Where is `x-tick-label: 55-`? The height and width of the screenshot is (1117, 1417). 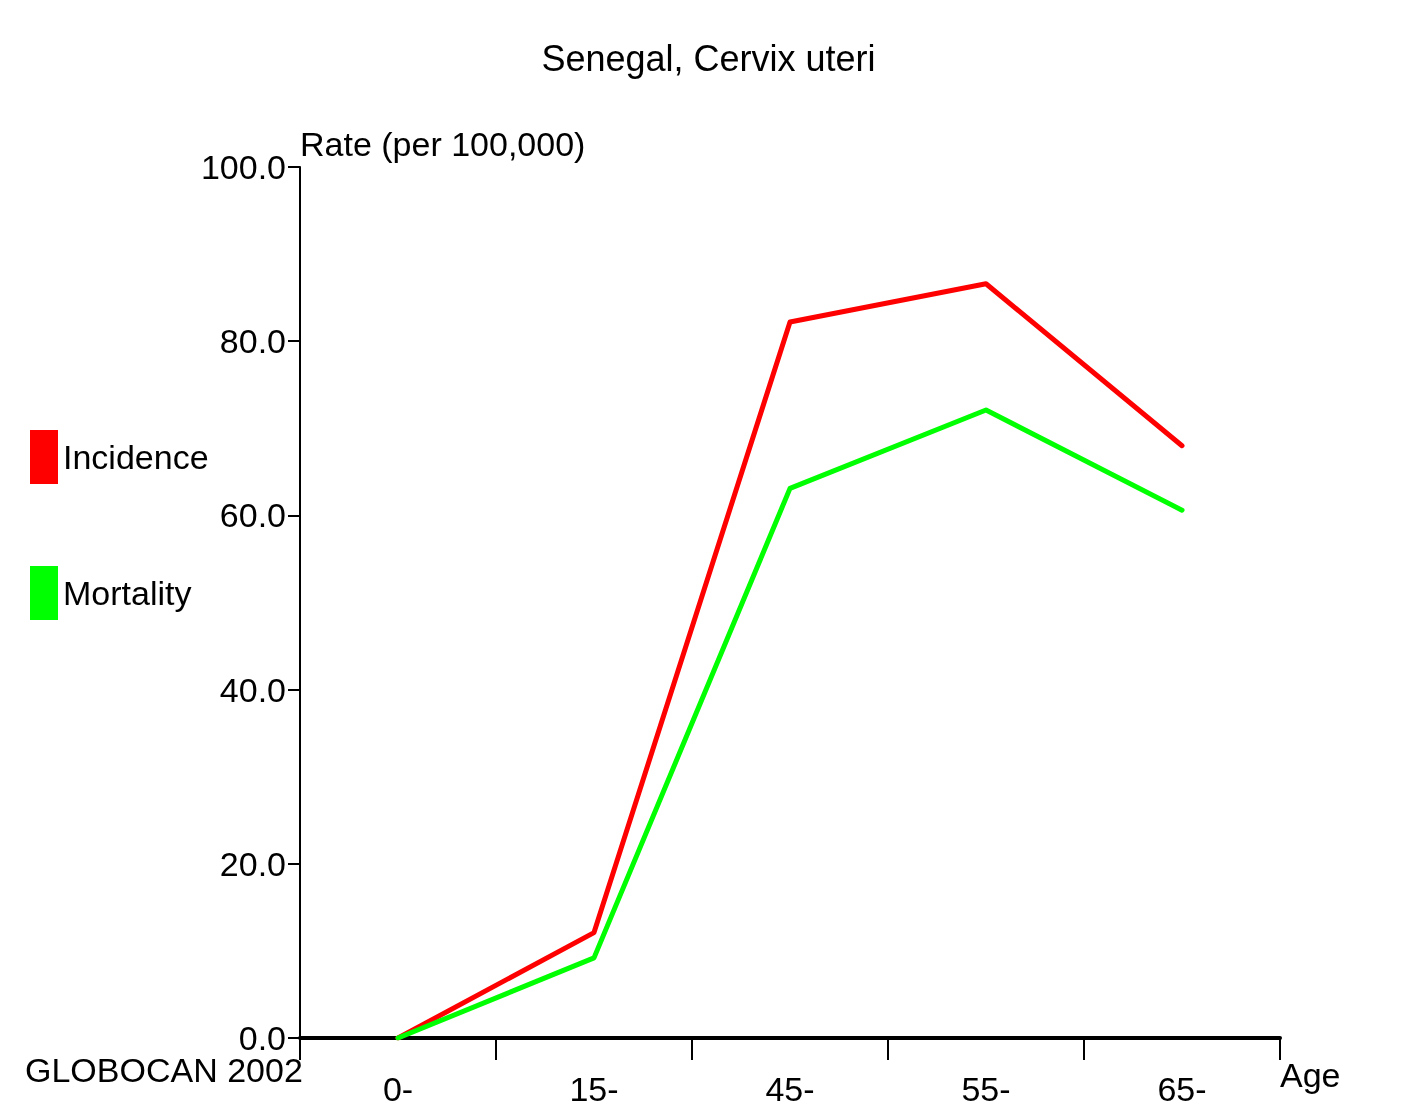
x-tick-label: 55- is located at coordinates (986, 1089).